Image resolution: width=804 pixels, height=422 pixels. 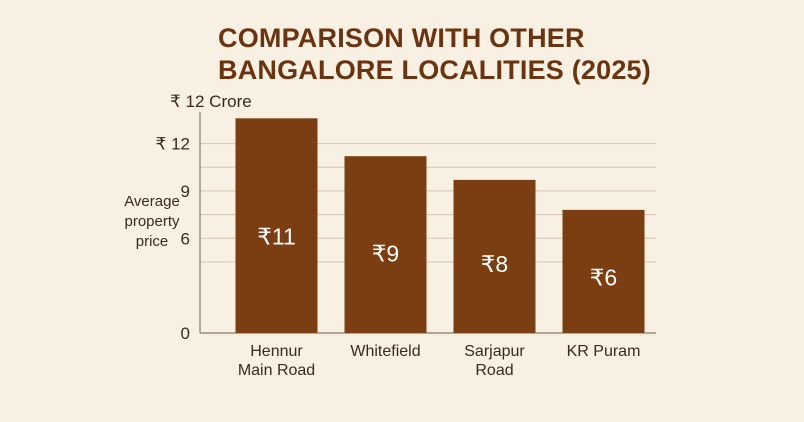 What do you see at coordinates (385, 253) in the screenshot?
I see `bar-value-label: ₹9` at bounding box center [385, 253].